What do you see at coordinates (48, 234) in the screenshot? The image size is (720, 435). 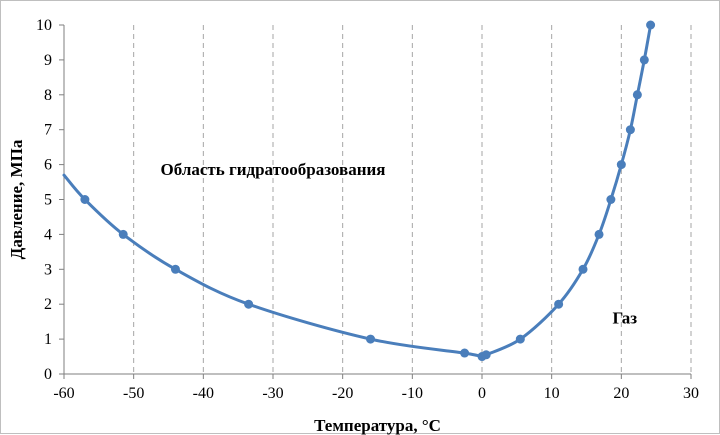 I see `y-tick-label: 4` at bounding box center [48, 234].